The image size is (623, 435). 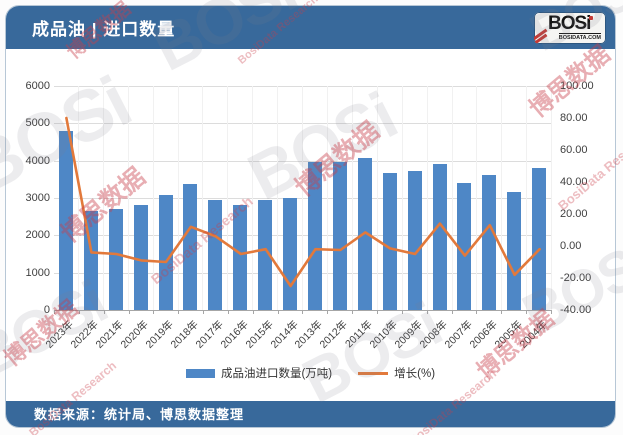 I want to click on left-axis-tick: 6000, so click(x=37, y=86).